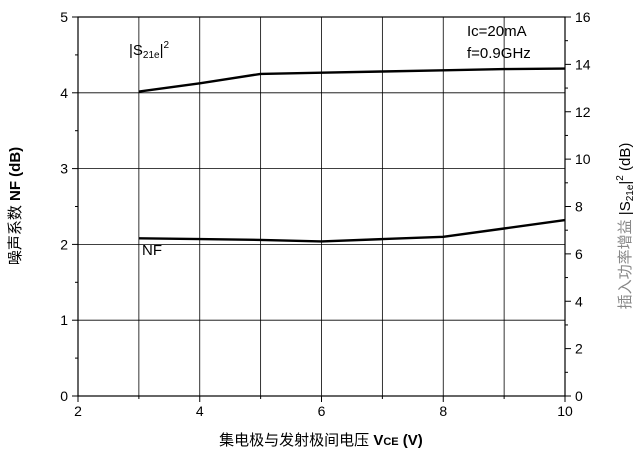 This screenshot has width=642, height=457. I want to click on y-right-tick-label: 2, so click(579, 349).